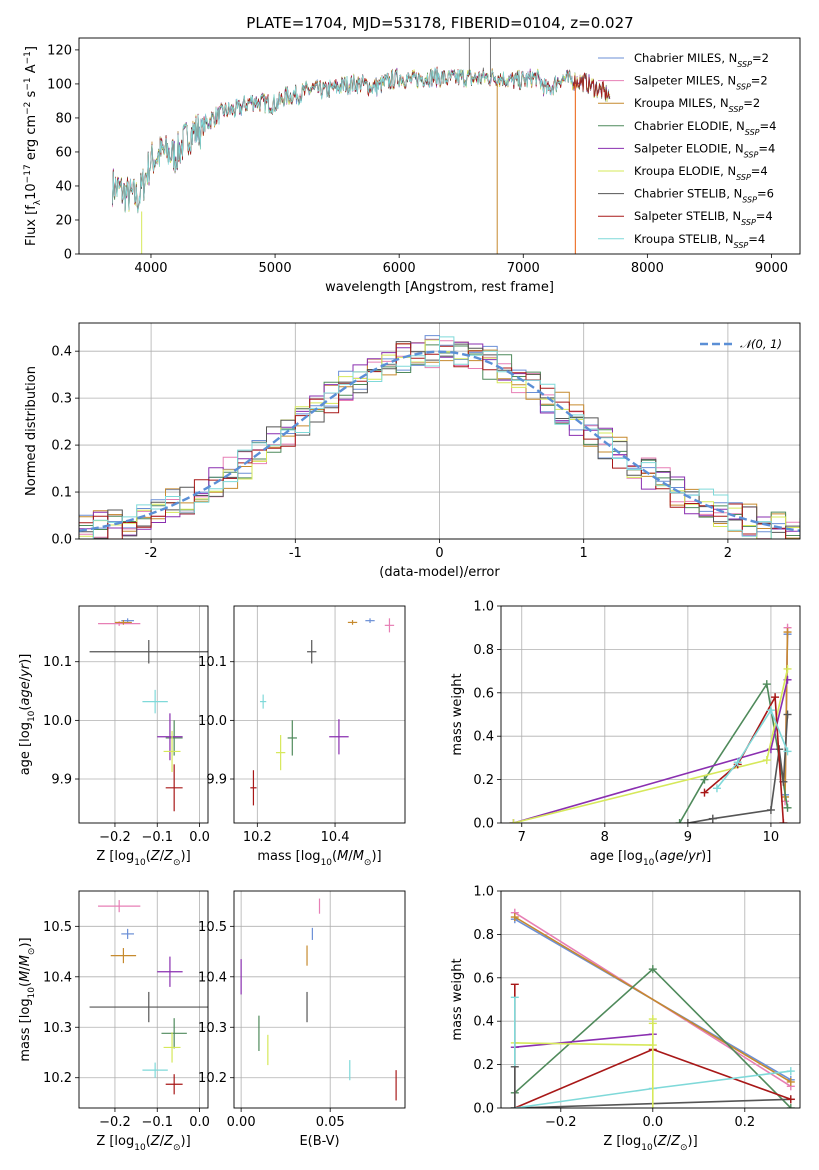  Describe the element at coordinates (483, 607) in the screenshot. I see `y-tick-label: 1.0` at that location.